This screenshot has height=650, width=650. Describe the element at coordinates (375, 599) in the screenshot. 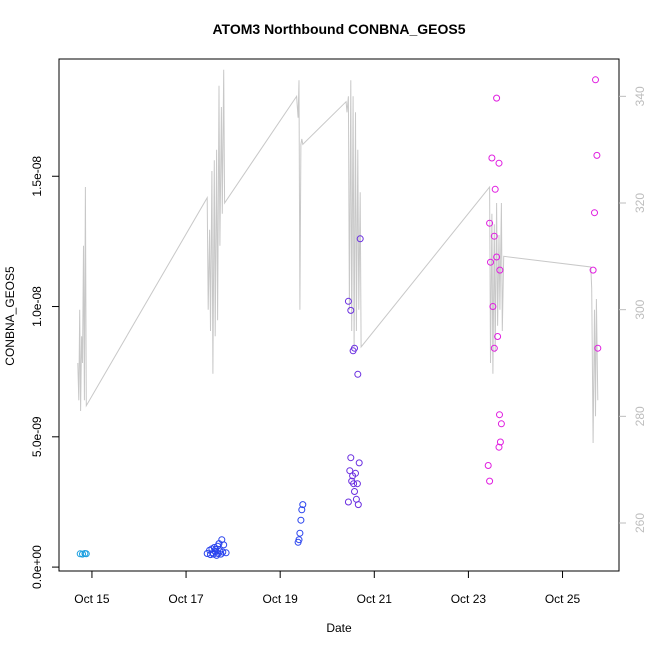

I see `x-tick-label: Oct 21` at that location.